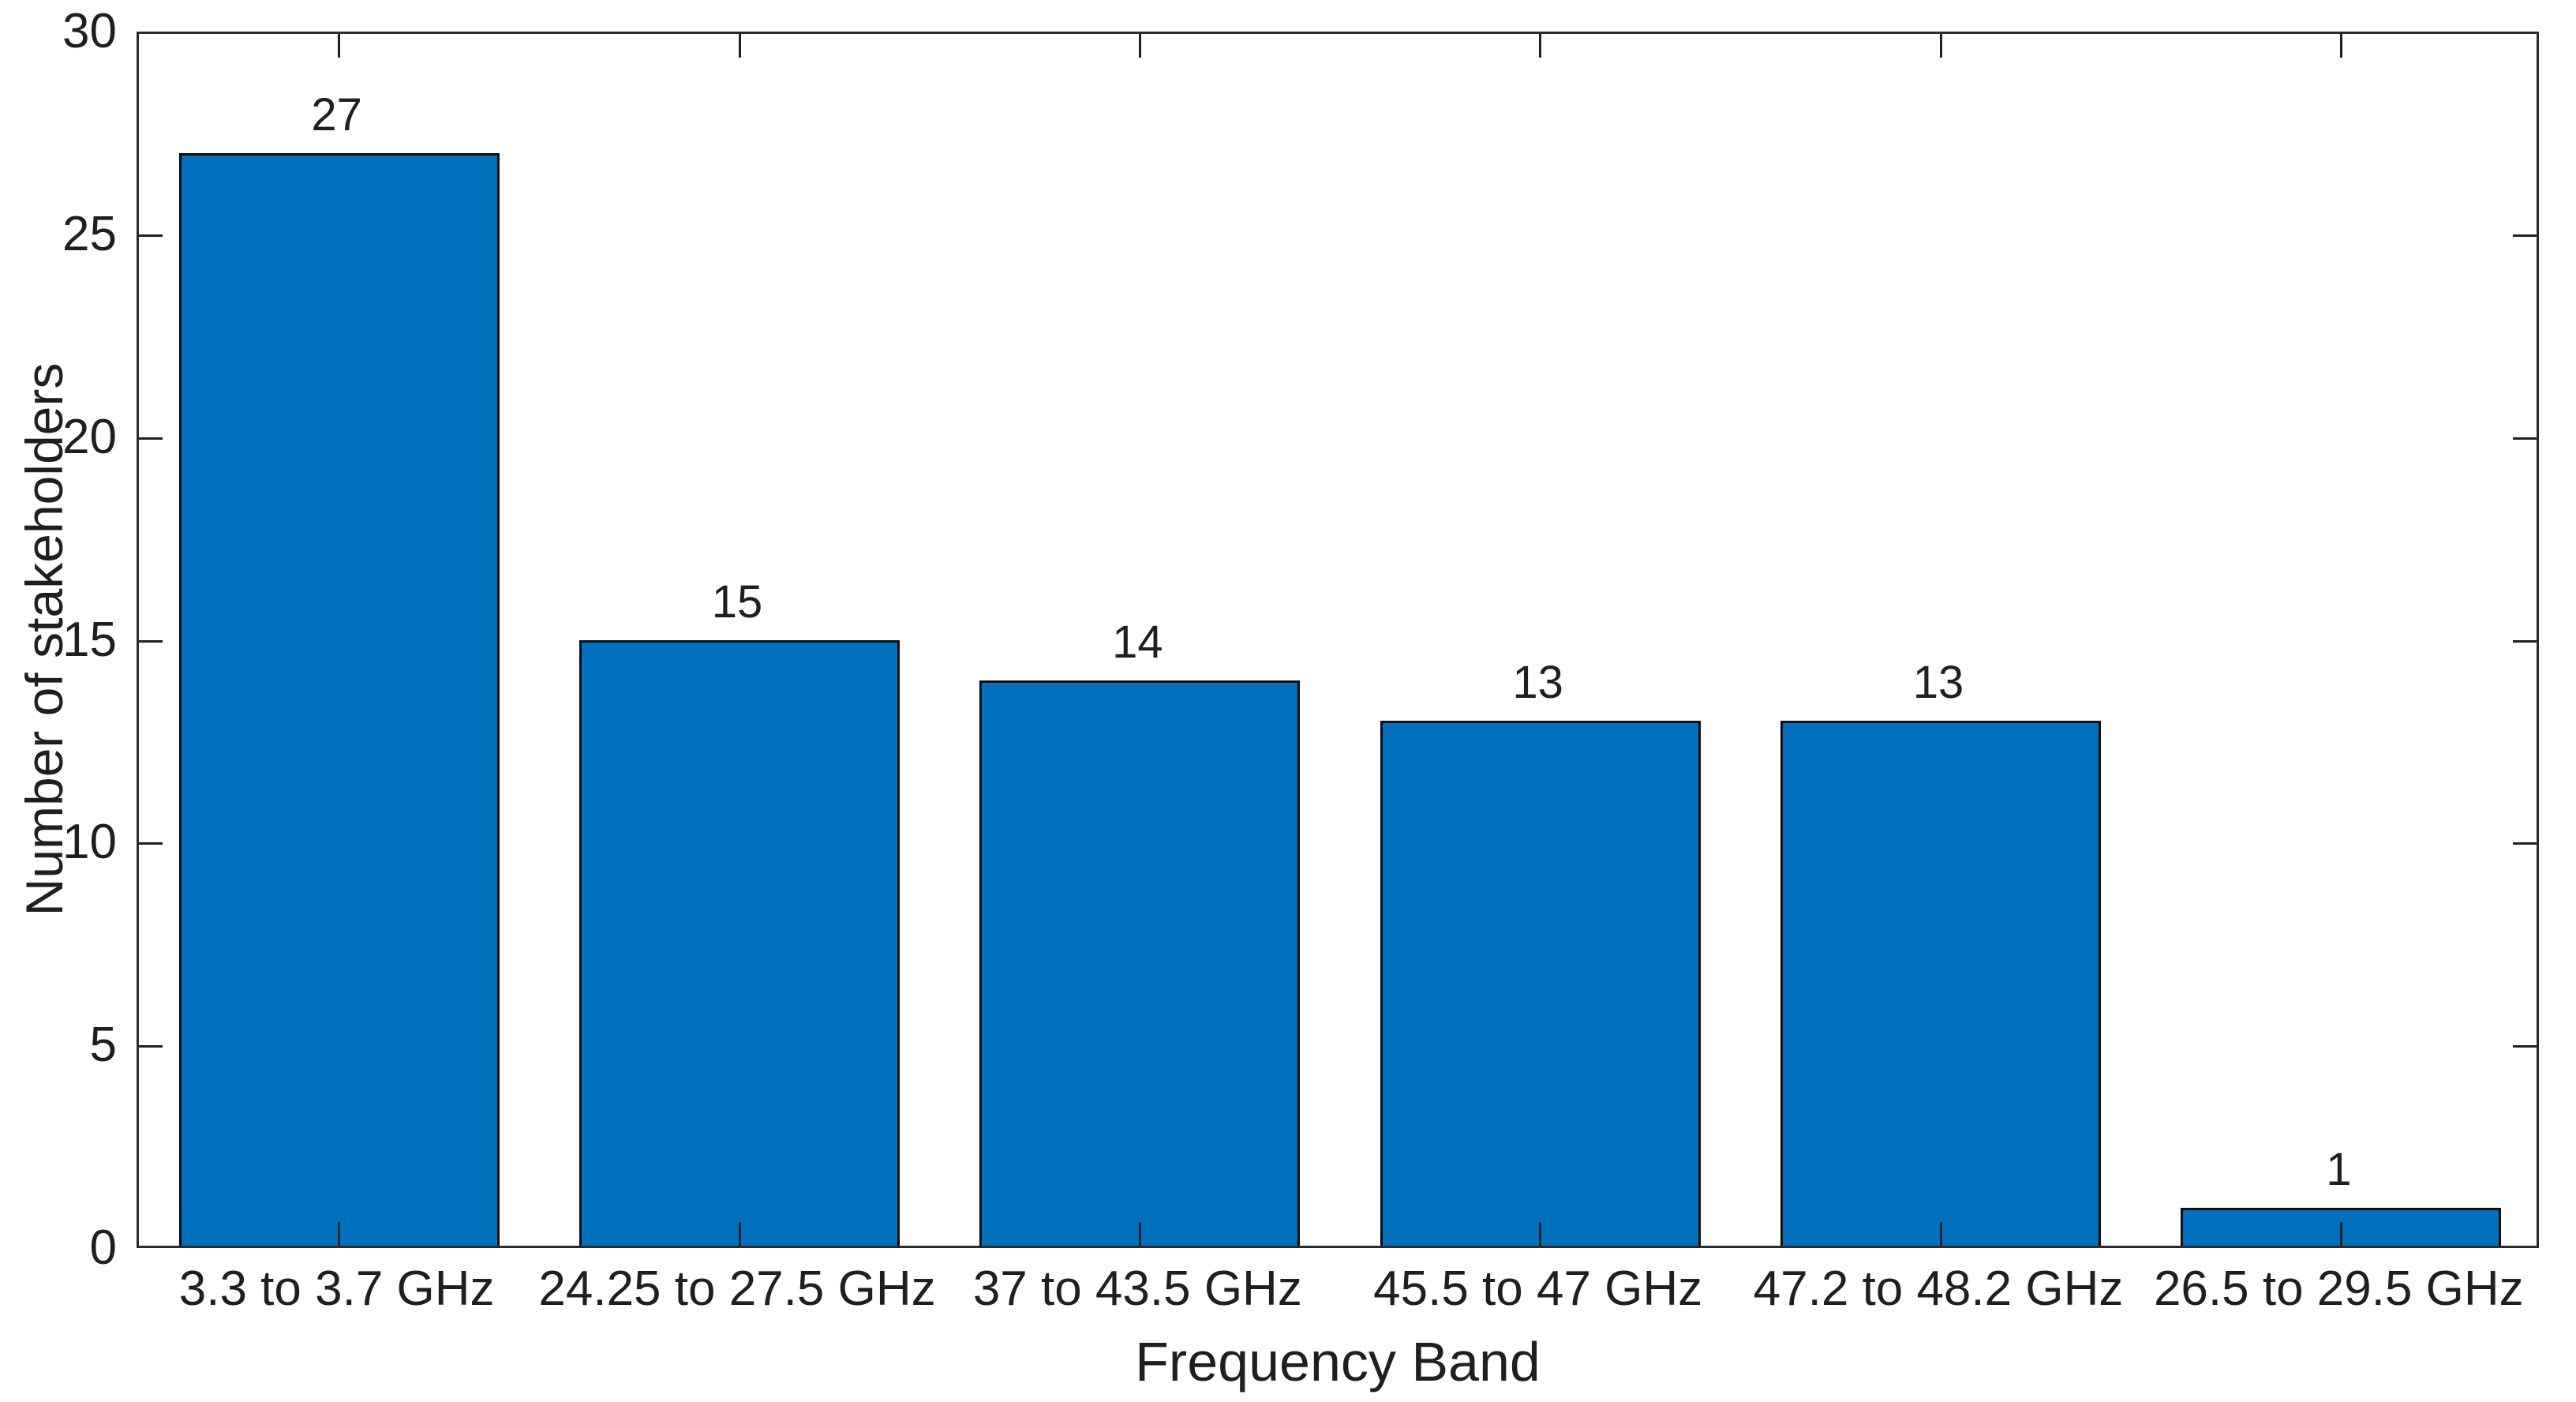  I want to click on y-tick-label: 0, so click(103, 1247).